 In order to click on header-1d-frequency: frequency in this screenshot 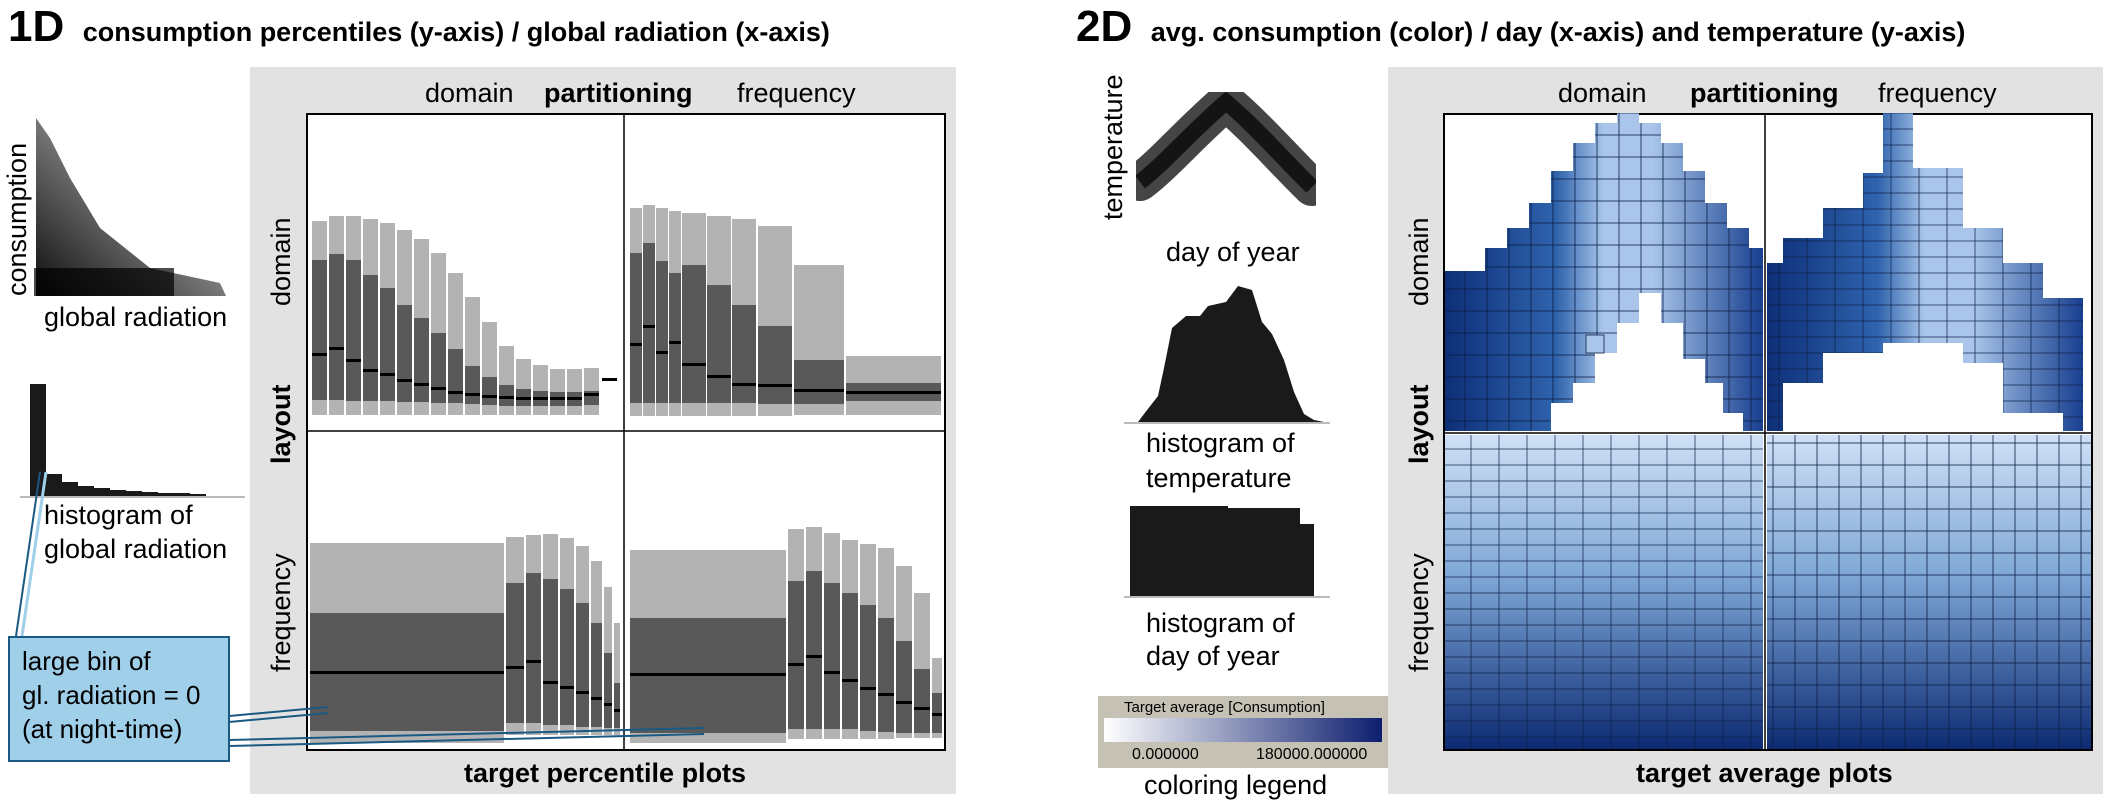, I will do `click(796, 93)`.